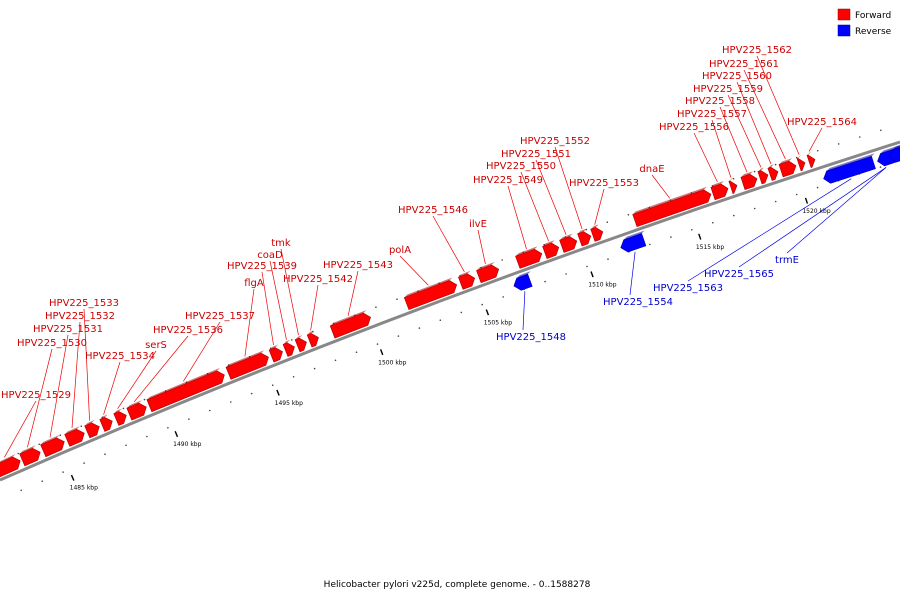  Describe the element at coordinates (555, 141) in the screenshot. I see `forward-gene-label: HPV225_1552` at that location.